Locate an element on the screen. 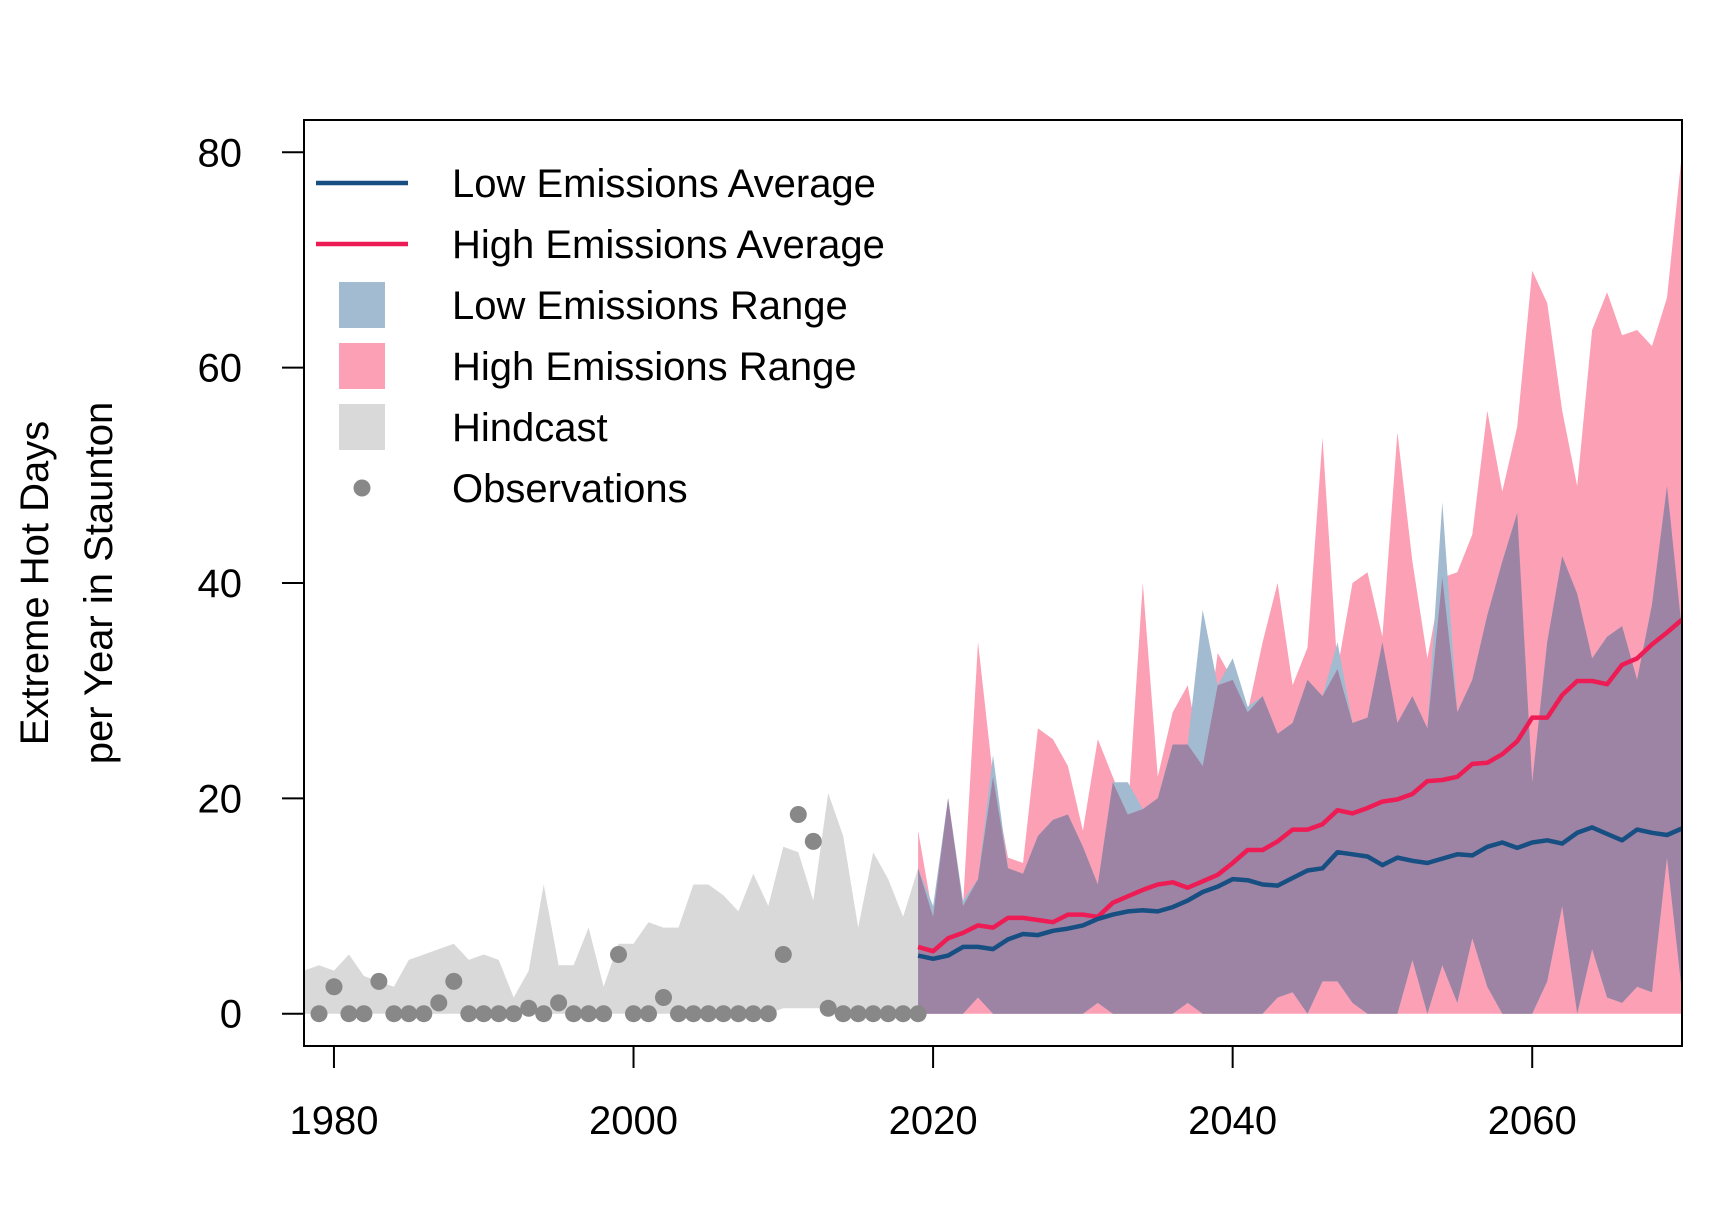 The height and width of the screenshot is (1212, 1716). high-emissions-average-line is located at coordinates (1299, 785).